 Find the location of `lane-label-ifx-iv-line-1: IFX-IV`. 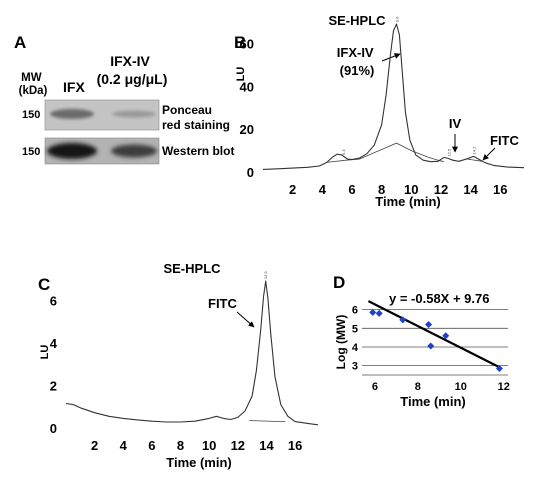

lane-label-ifx-iv-line-1: IFX-IV is located at coordinates (130, 61).